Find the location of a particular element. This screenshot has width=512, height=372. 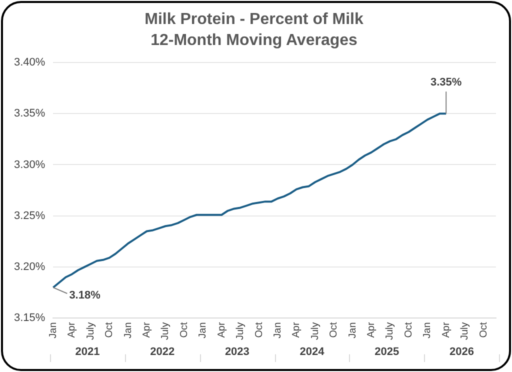

data-label: 3.18% is located at coordinates (85, 296).